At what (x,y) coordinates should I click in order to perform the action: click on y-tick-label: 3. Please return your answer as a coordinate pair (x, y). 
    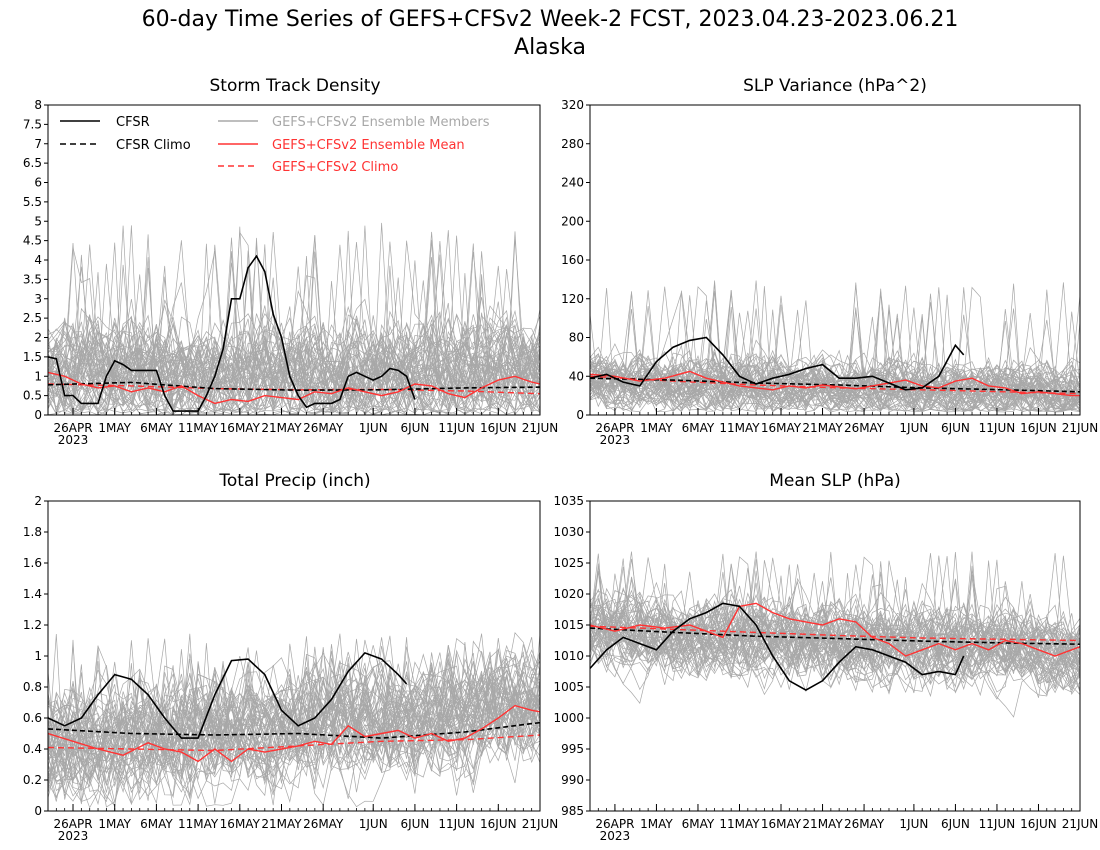
    Looking at the image, I should click on (38, 299).